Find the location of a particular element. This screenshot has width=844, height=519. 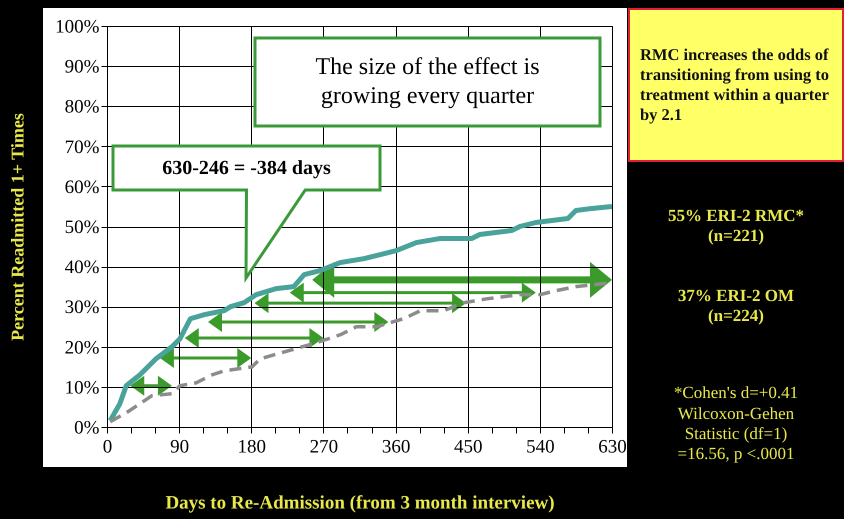

y-tick-label: 40% is located at coordinates (82, 267).